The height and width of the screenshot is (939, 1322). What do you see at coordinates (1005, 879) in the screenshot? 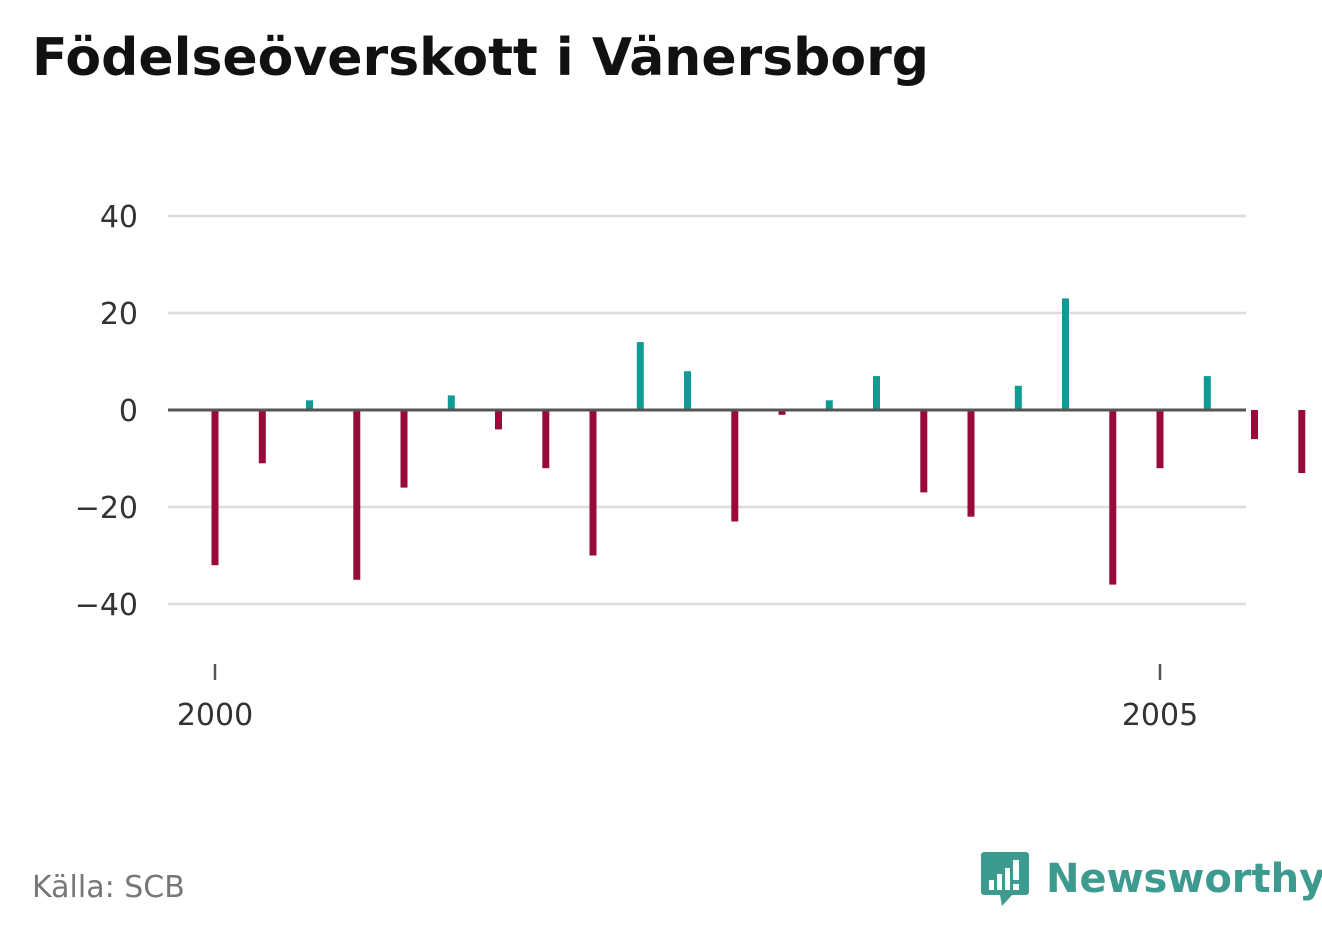
I see `newsworthy-logo-icon` at bounding box center [1005, 879].